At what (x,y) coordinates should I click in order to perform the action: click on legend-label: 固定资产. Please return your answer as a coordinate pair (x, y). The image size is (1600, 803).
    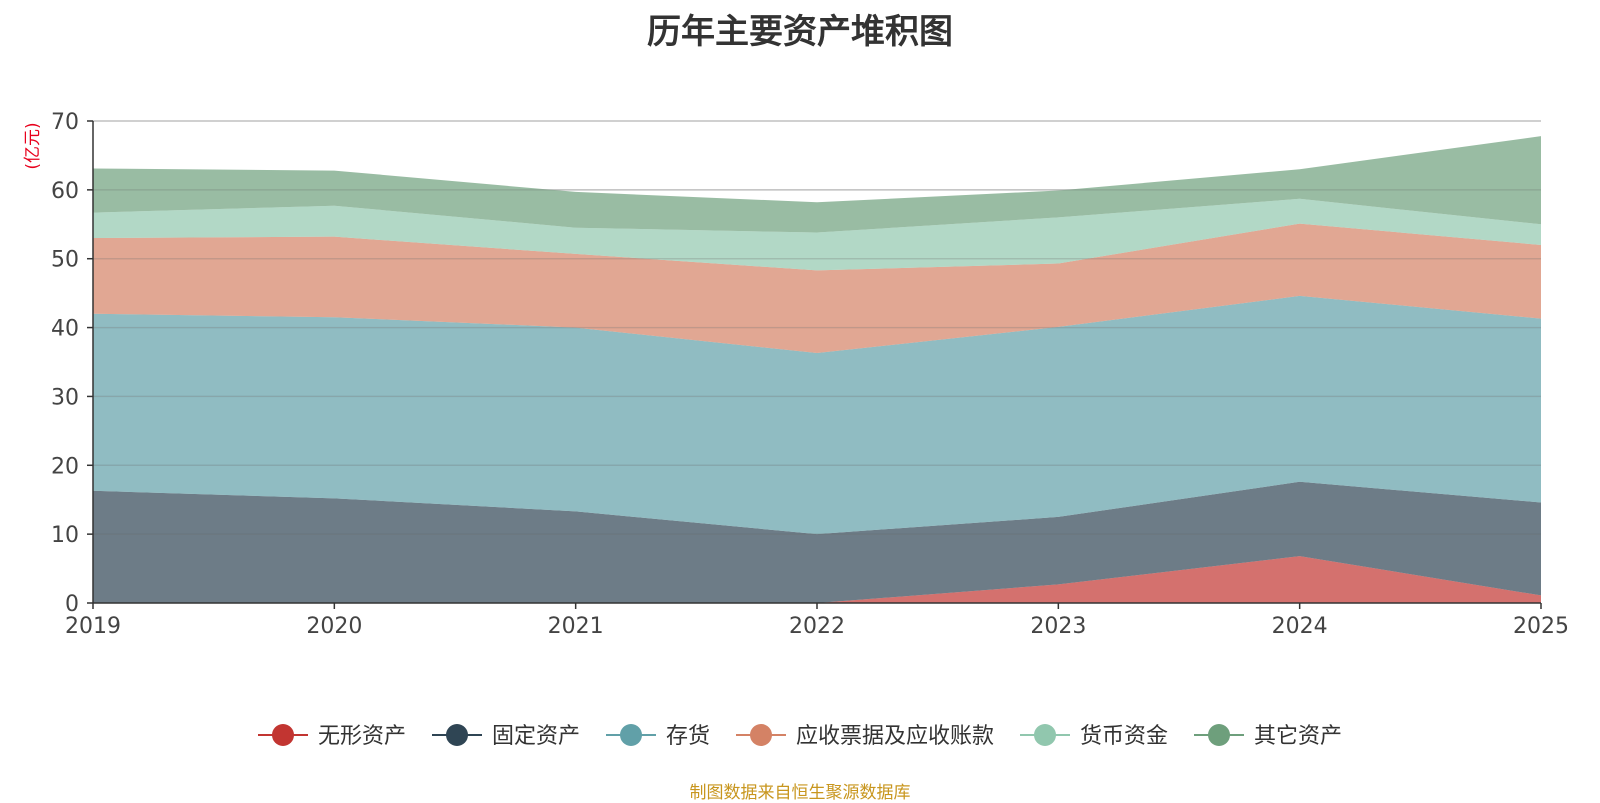
    Looking at the image, I should click on (536, 736).